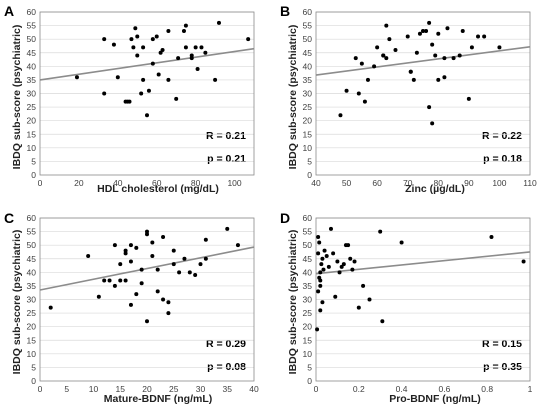 The image size is (550, 411). I want to click on panel-c-y-tick-label: 5, so click(33, 367).